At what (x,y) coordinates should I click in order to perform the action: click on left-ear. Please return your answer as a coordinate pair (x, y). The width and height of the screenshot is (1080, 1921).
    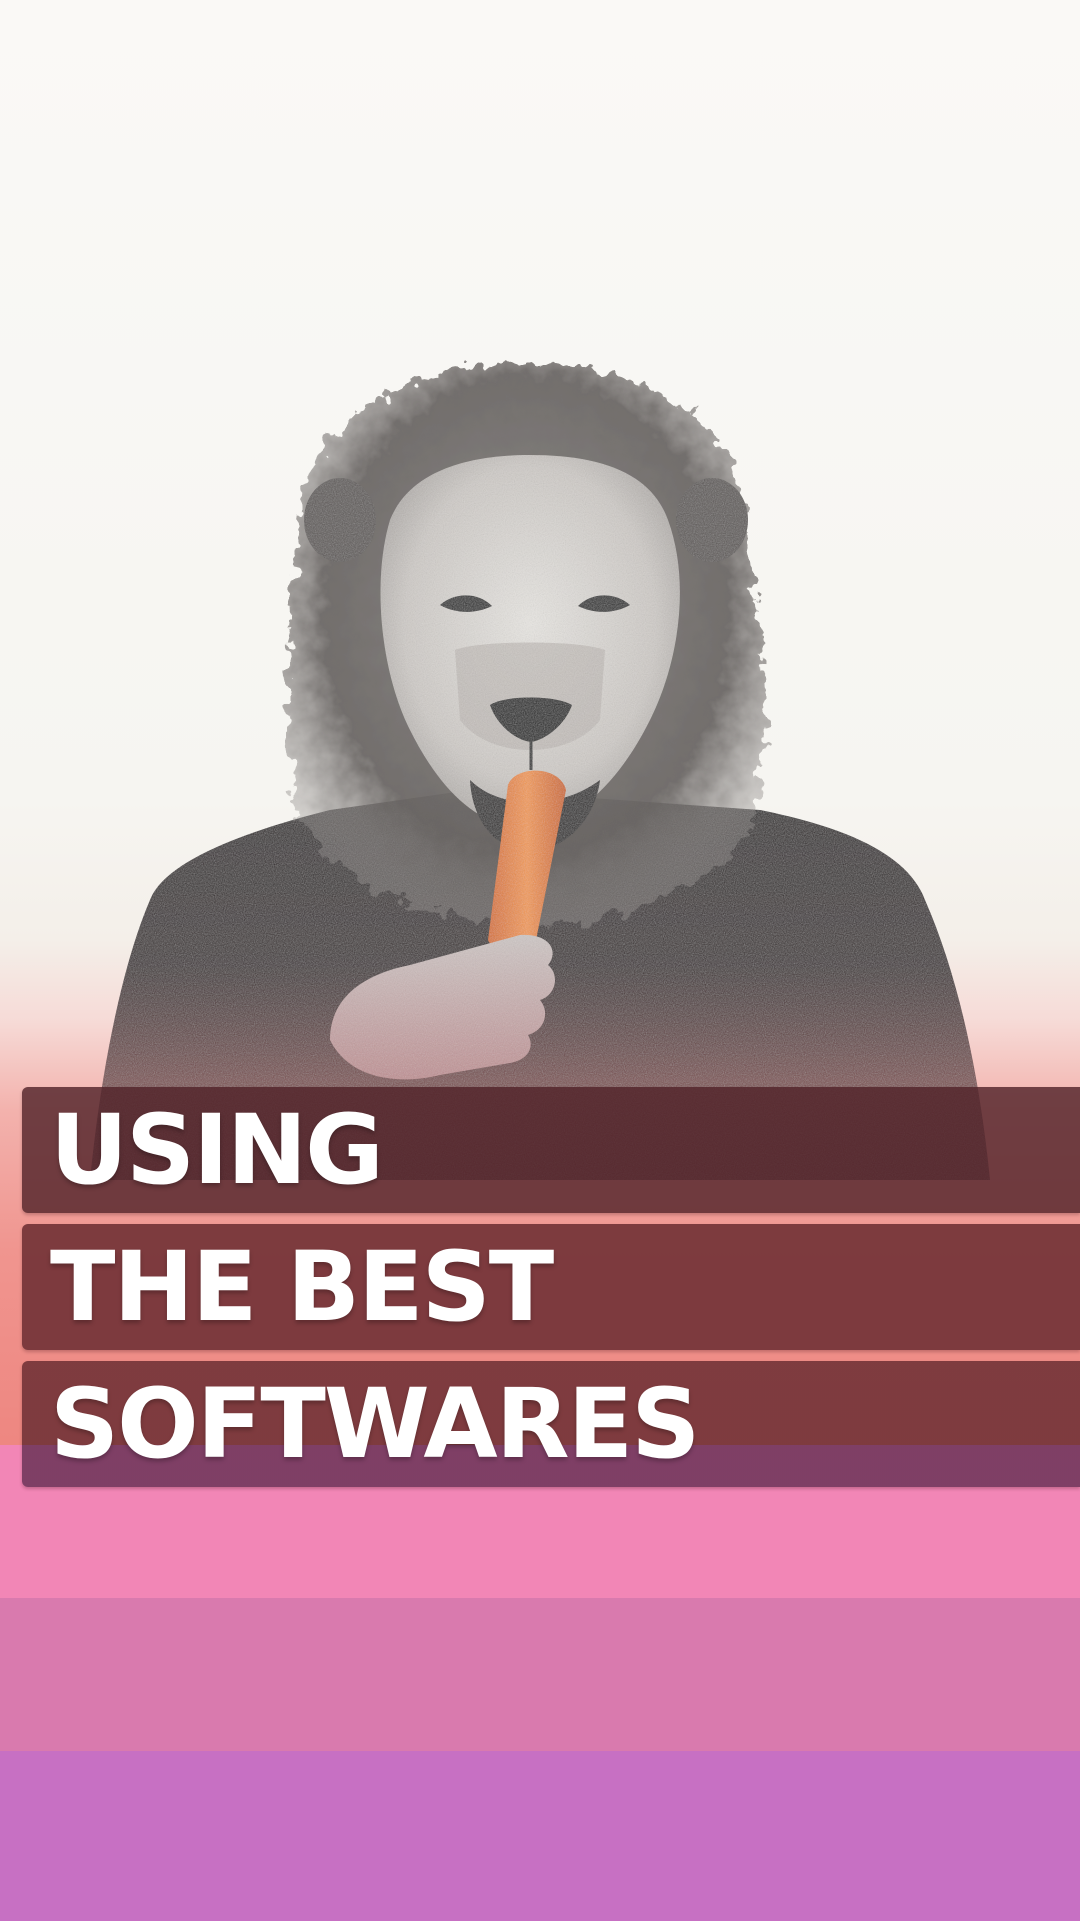
    Looking at the image, I should click on (340, 520).